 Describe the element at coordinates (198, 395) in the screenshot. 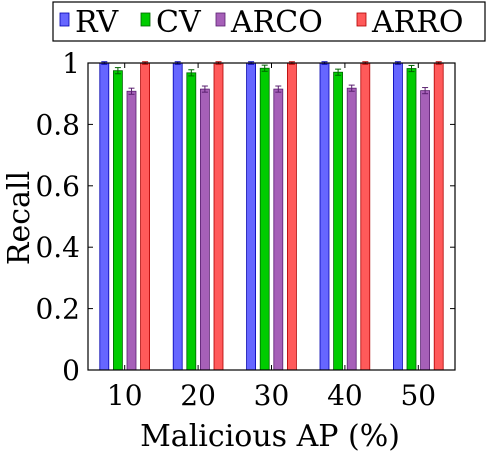

I see `x-tick-label: 20` at that location.